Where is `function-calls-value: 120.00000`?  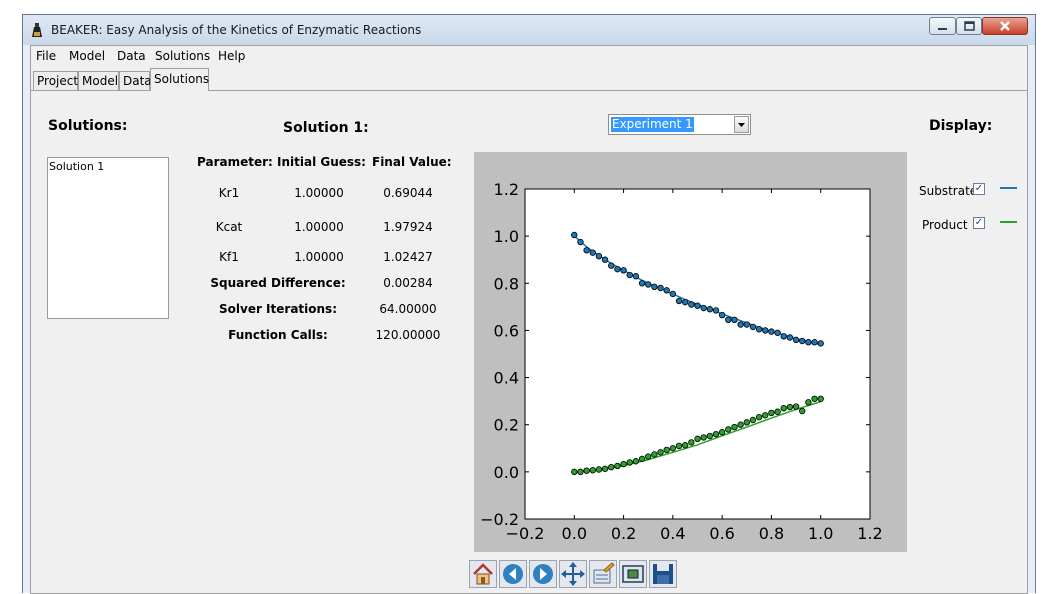
function-calls-value: 120.00000 is located at coordinates (408, 335).